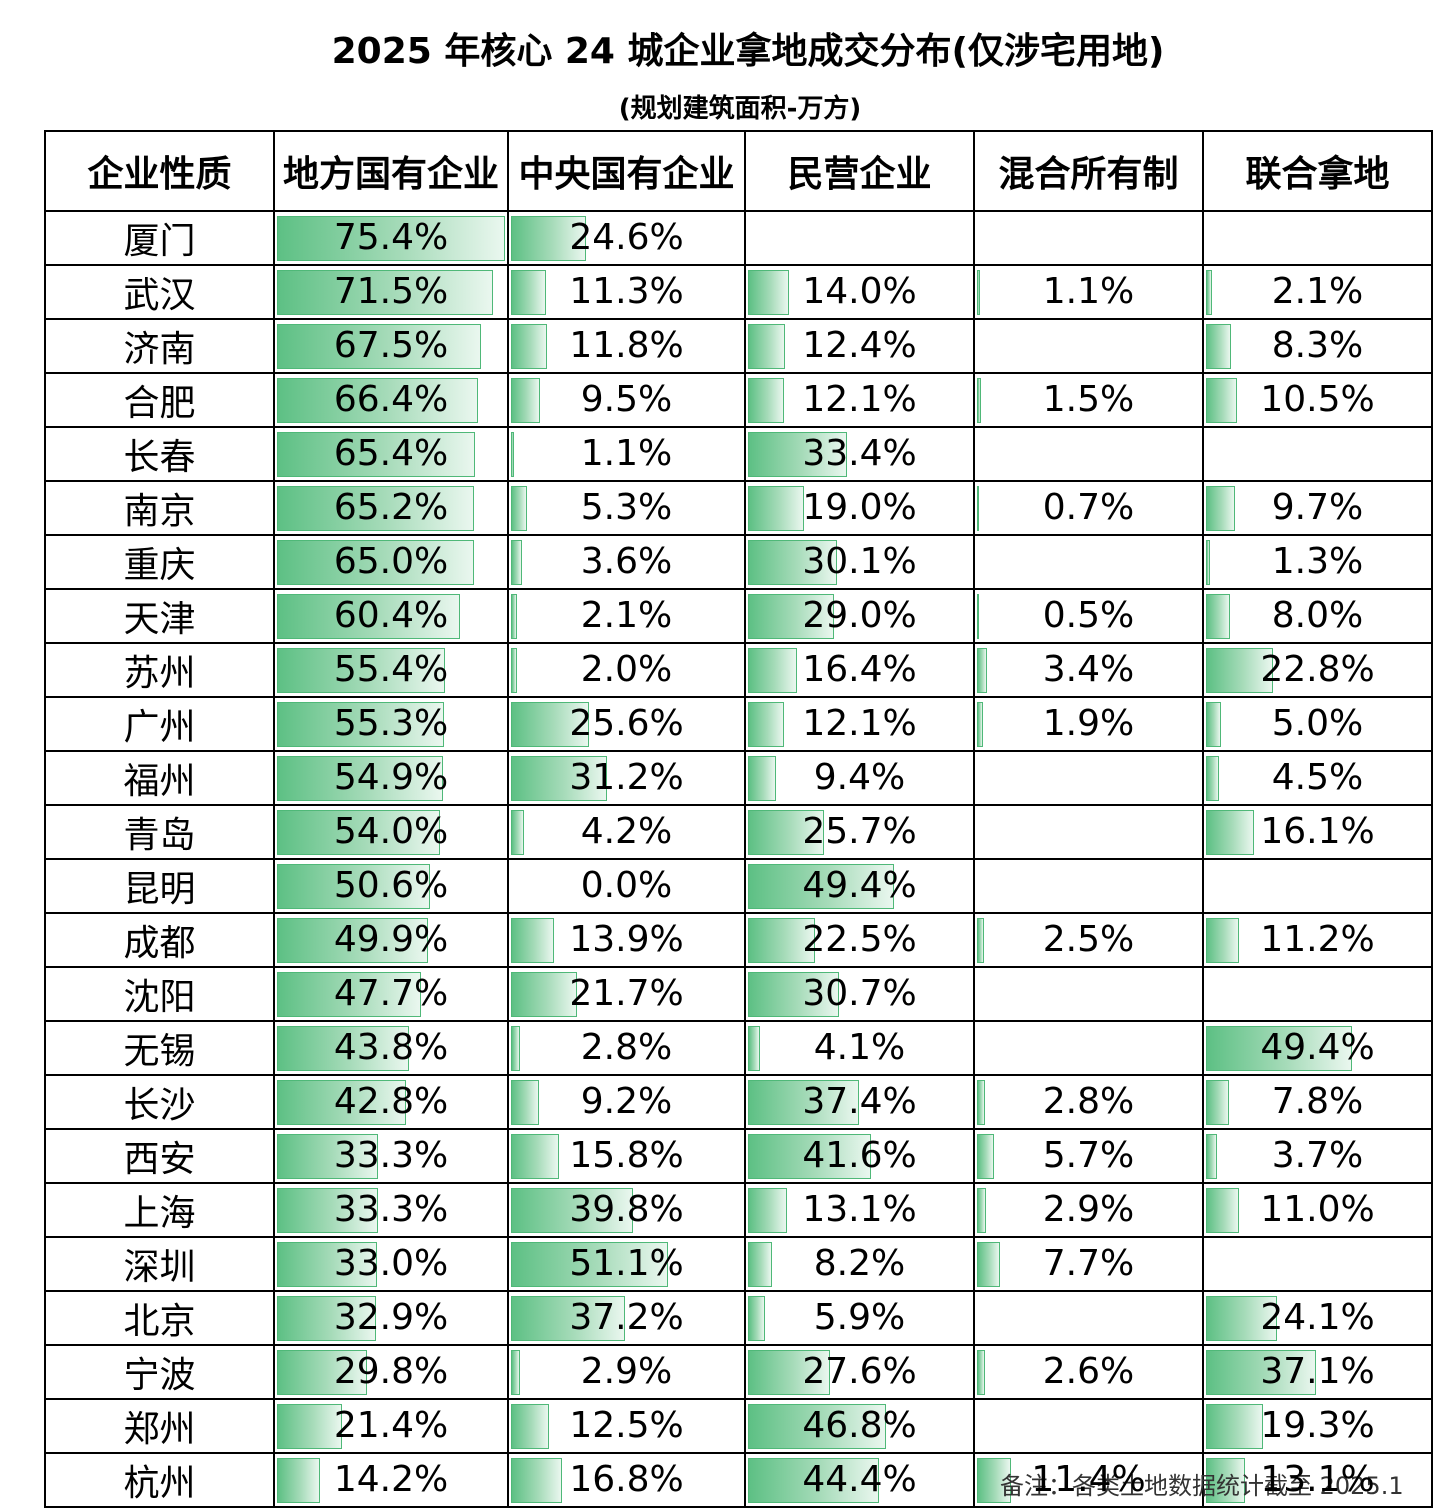  I want to click on data-label: 65.4%, so click(391, 453).